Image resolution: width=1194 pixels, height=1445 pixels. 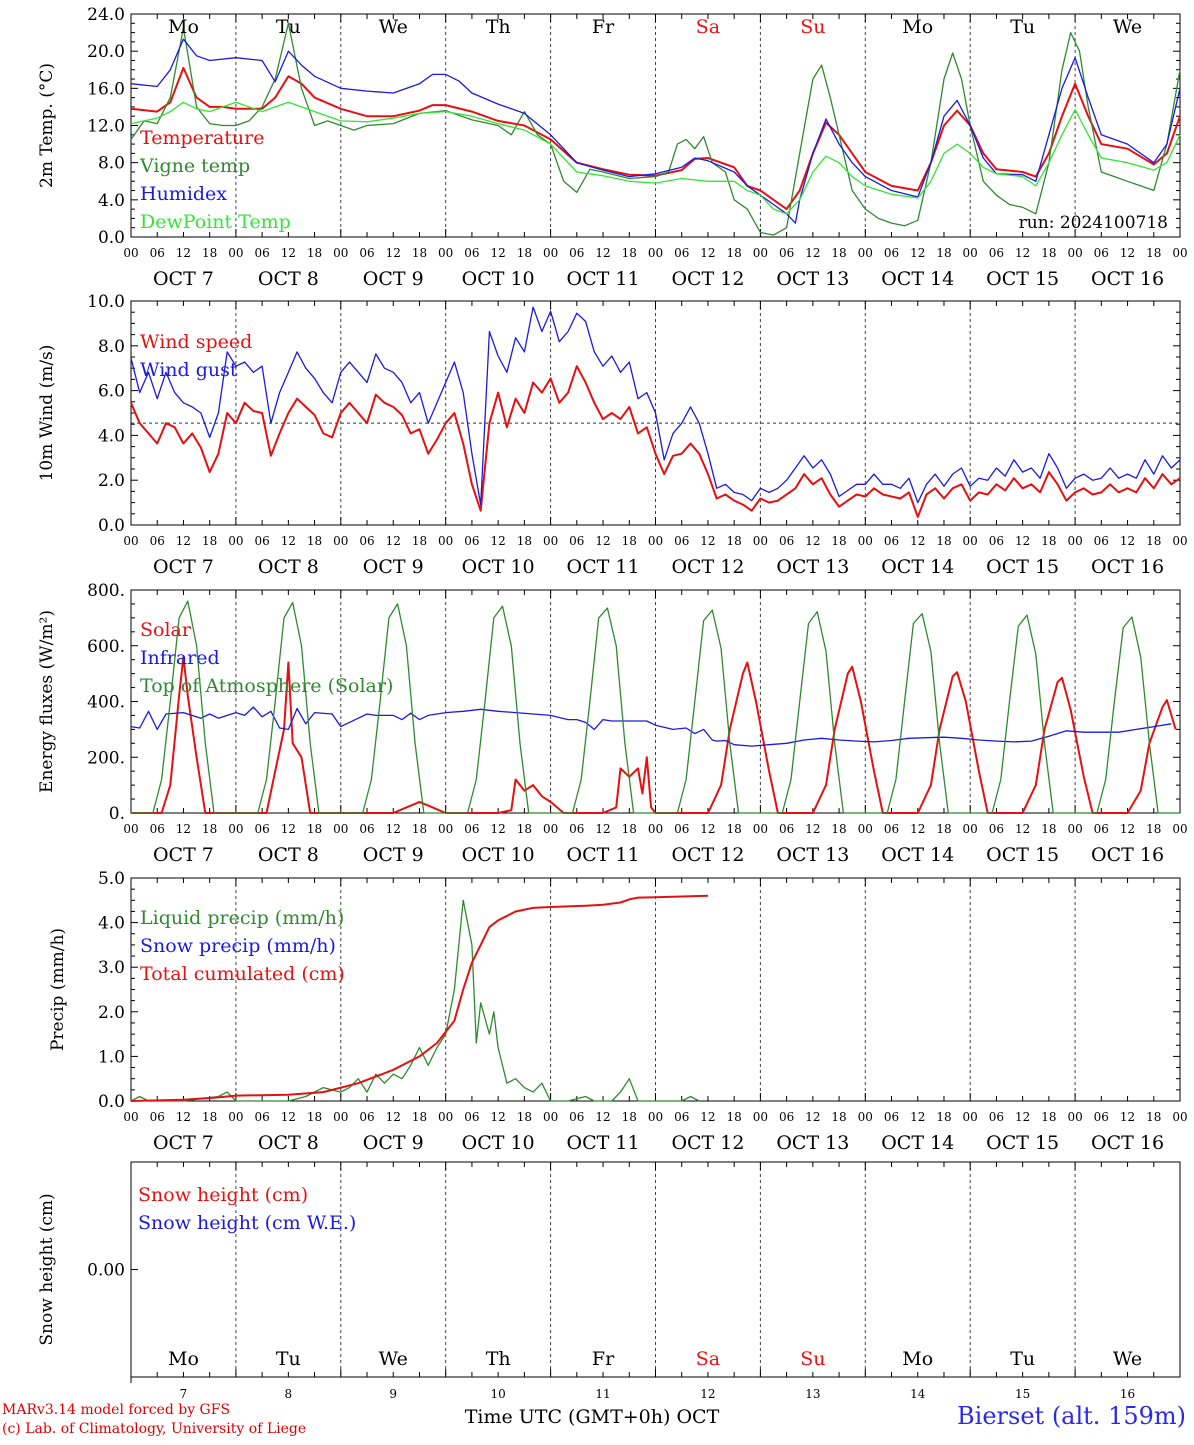 I want to click on series-line-wind-gust, so click(x=655, y=406).